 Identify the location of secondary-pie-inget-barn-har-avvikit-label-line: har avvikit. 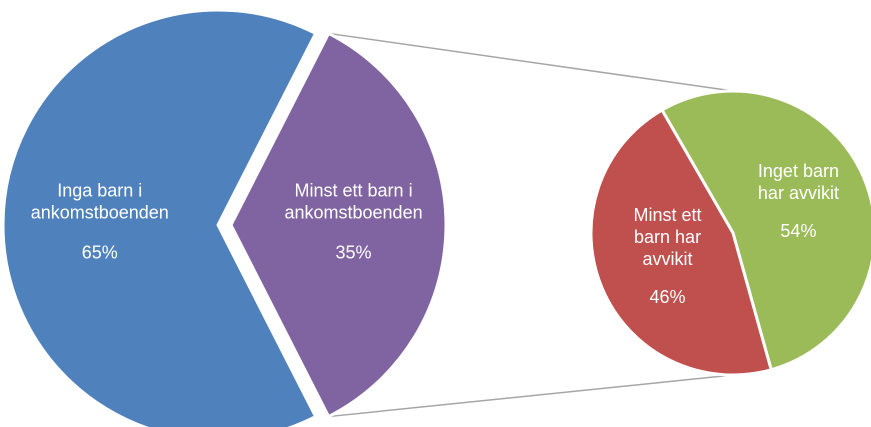
(798, 193).